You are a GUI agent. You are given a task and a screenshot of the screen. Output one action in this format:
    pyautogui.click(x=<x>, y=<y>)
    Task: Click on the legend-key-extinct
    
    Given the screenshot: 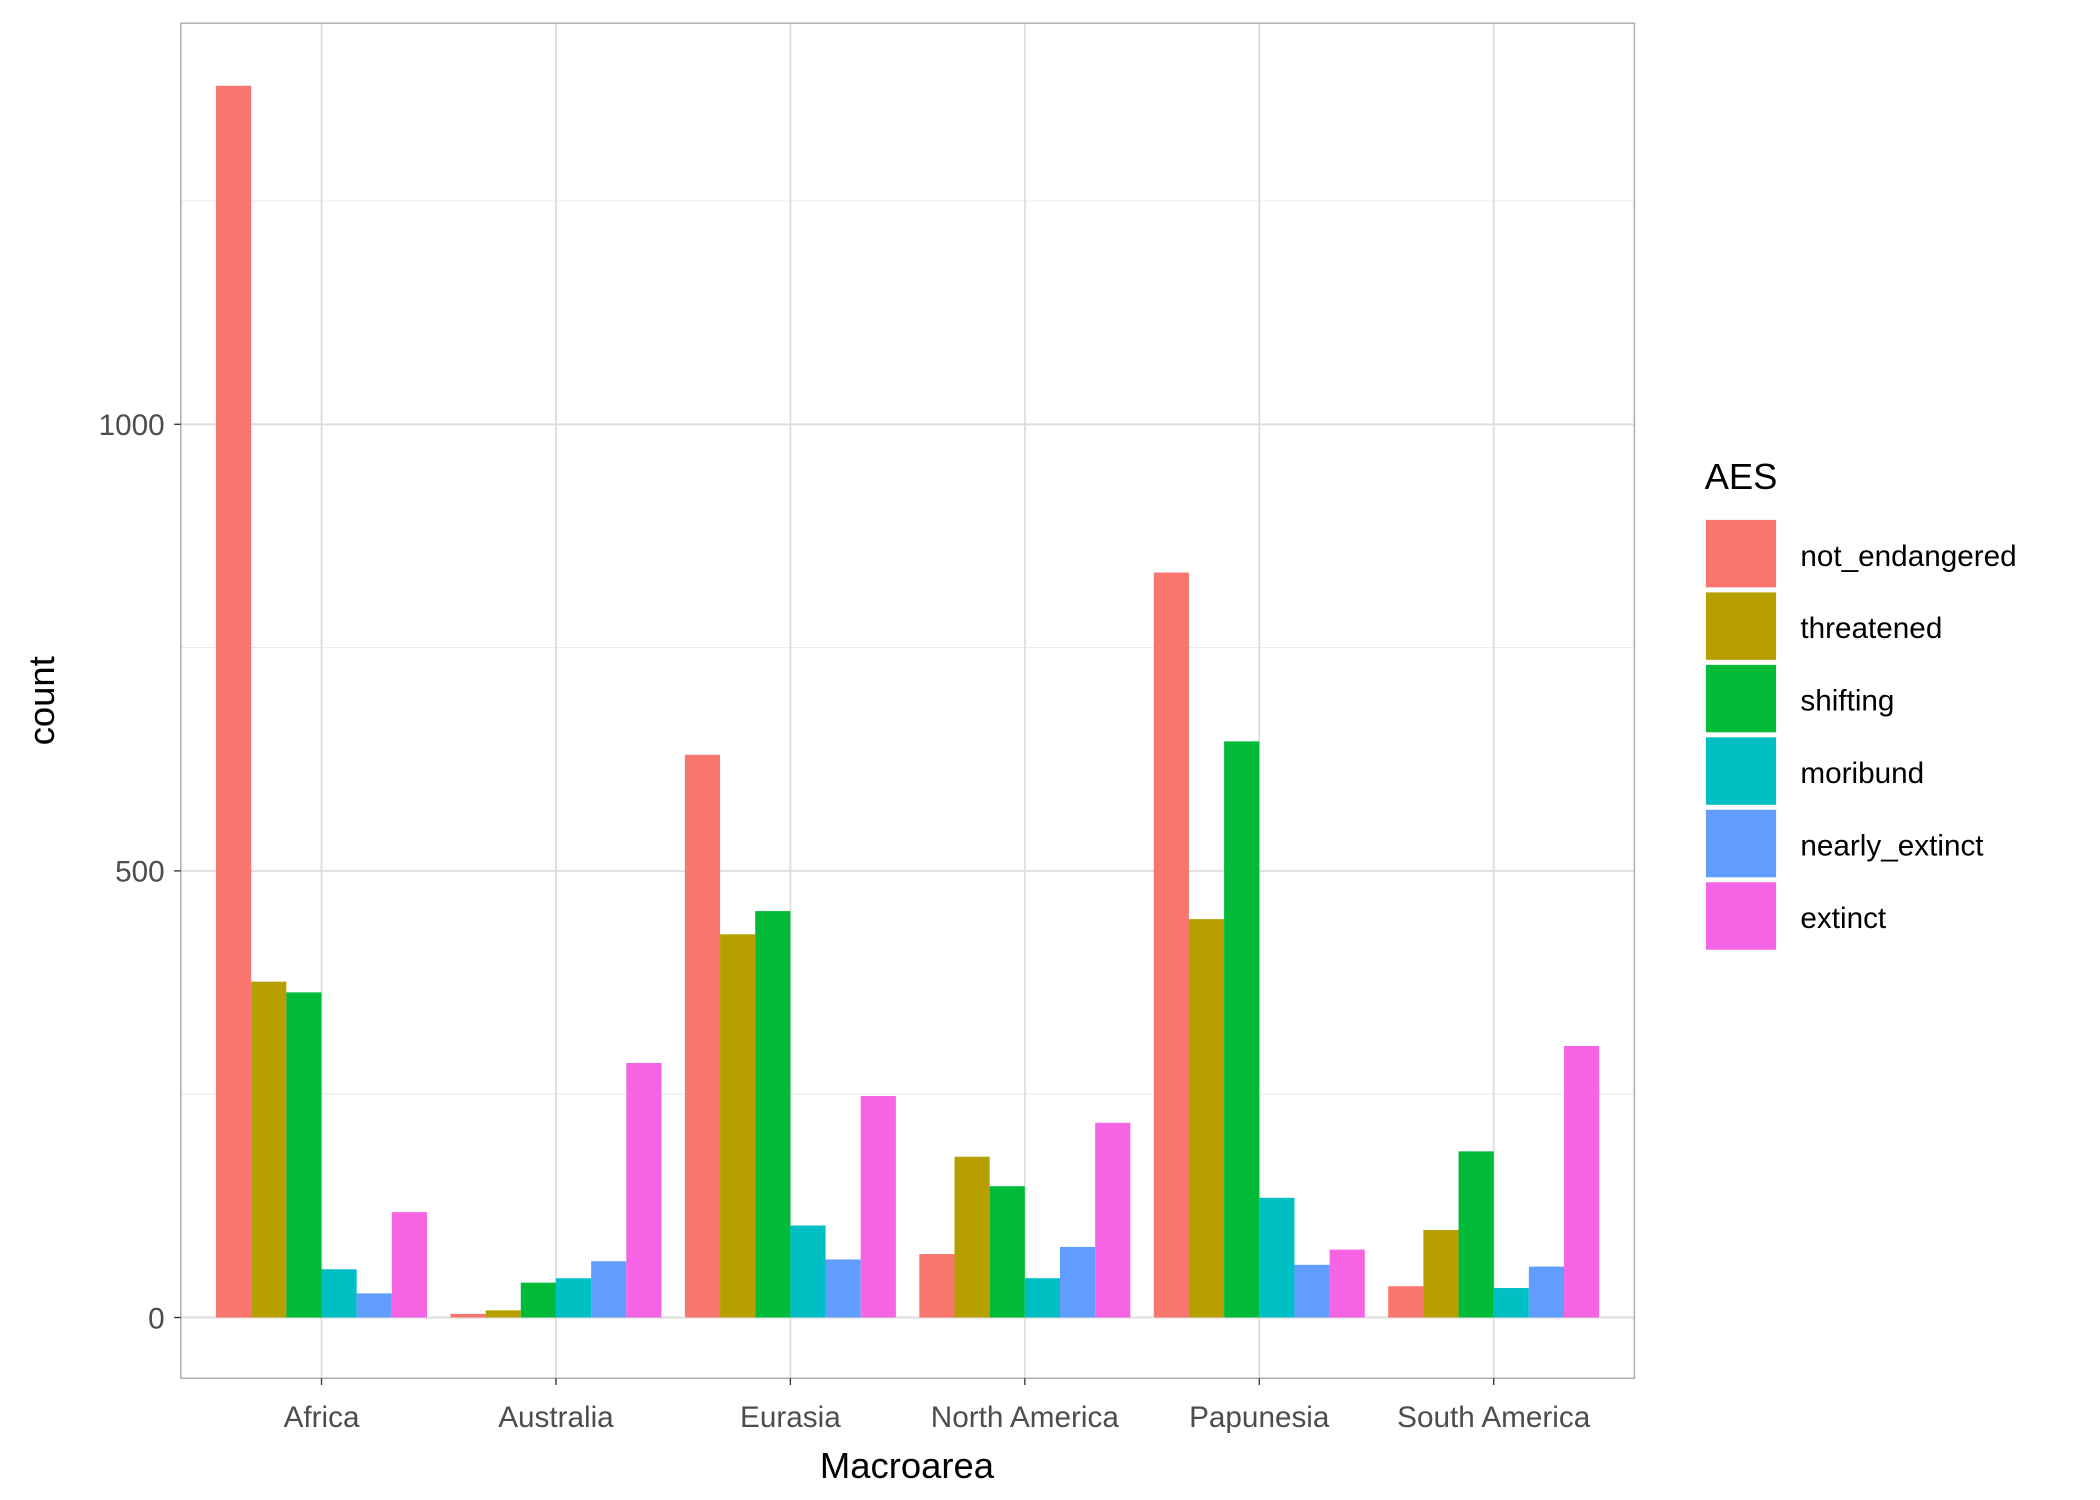 What is the action you would take?
    pyautogui.click(x=1741, y=916)
    